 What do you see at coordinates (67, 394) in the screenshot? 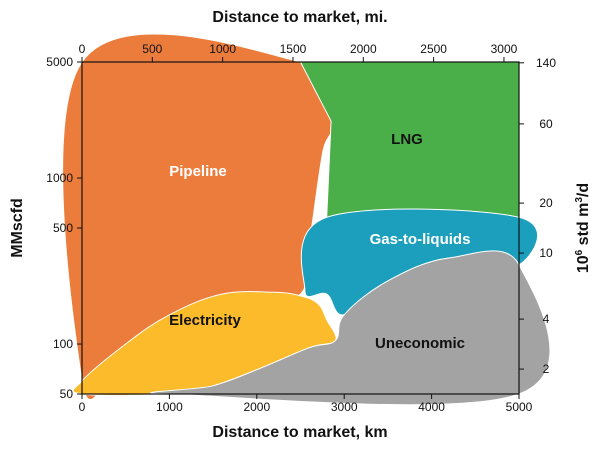
I see `y-left-tick-label: 50` at bounding box center [67, 394].